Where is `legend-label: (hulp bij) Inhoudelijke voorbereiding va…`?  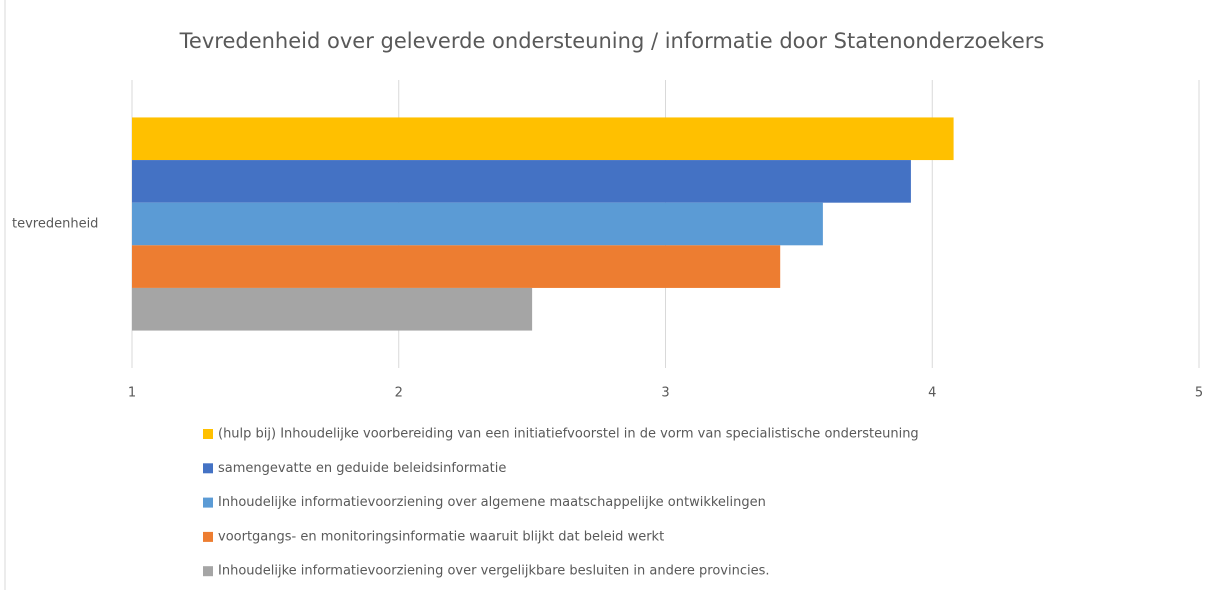 legend-label: (hulp bij) Inhoudelijke voorbereiding va… is located at coordinates (568, 434).